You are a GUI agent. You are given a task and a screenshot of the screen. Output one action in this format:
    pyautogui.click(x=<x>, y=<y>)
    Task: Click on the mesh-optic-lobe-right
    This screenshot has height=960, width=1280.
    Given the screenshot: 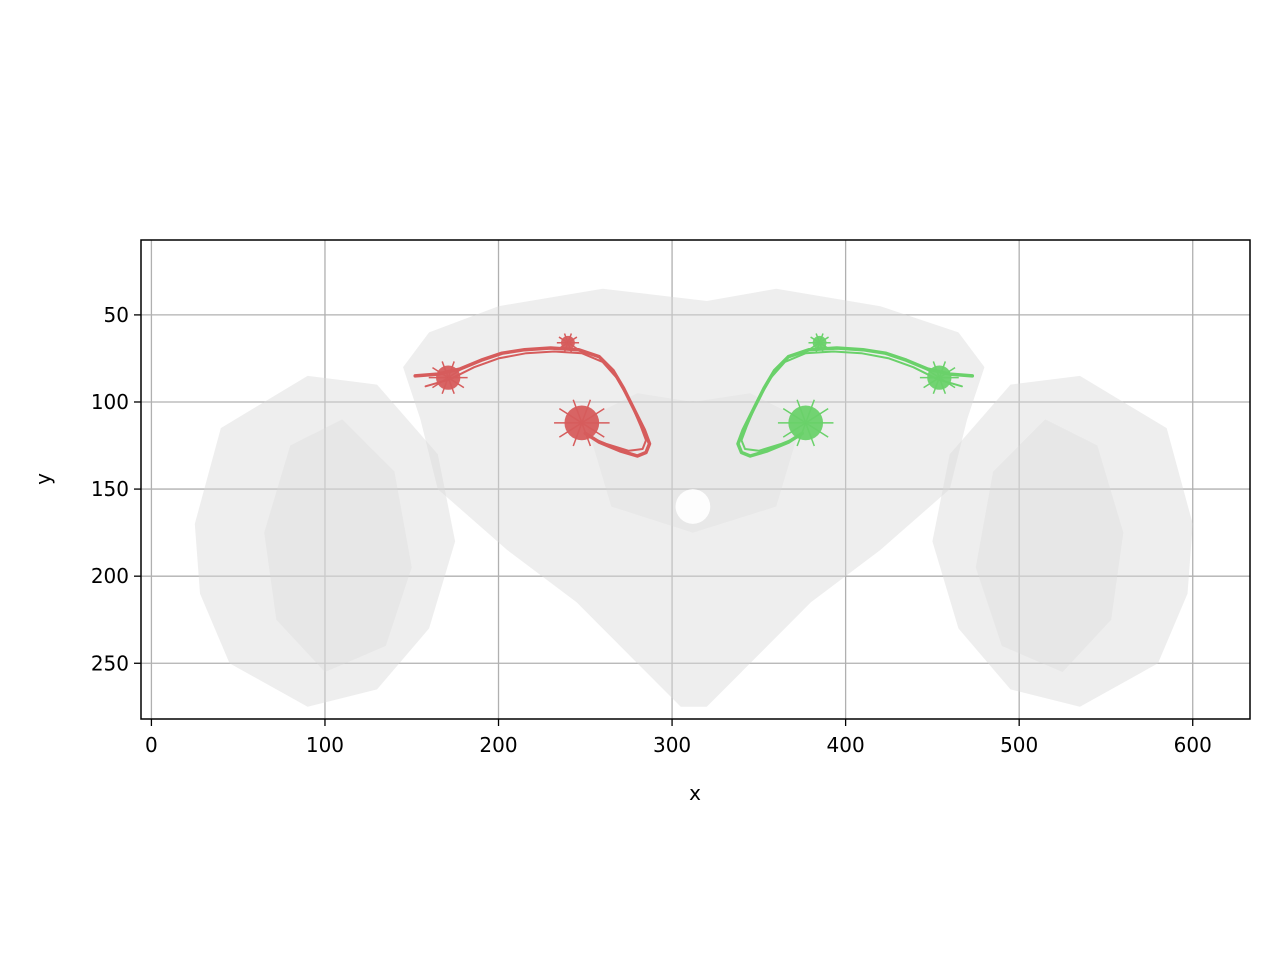 What is the action you would take?
    pyautogui.click(x=1062, y=541)
    